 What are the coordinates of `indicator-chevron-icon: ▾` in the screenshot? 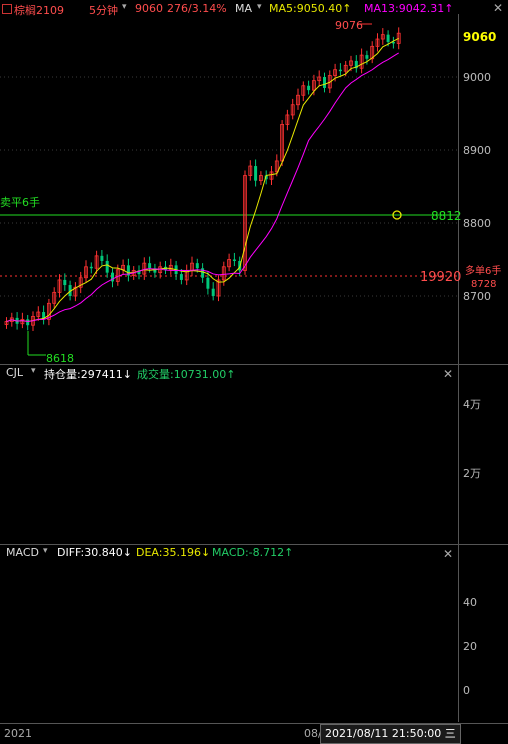 It's located at (259, 7).